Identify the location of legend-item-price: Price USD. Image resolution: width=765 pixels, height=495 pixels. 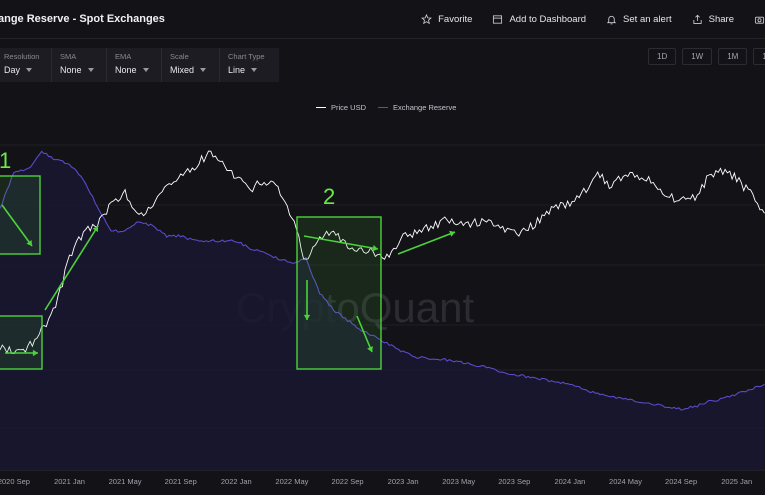
(341, 107).